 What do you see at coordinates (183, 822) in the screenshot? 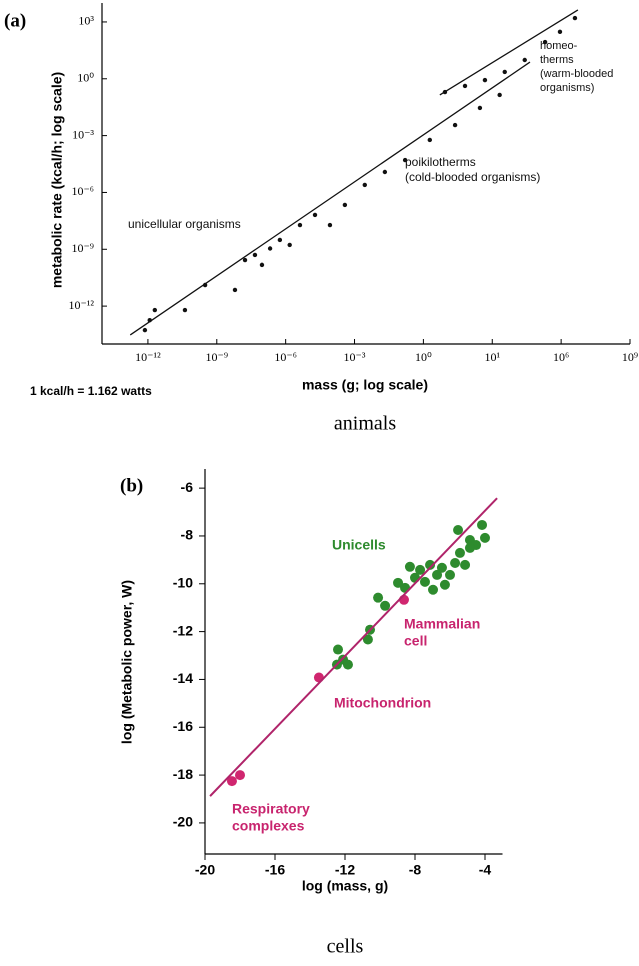
I see `y-tick-label: -20` at bounding box center [183, 822].